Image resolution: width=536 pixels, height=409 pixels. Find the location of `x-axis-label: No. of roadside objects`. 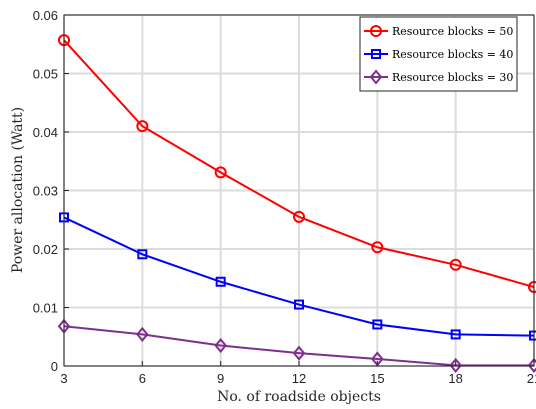

x-axis-label: No. of roadside objects is located at coordinates (299, 397).